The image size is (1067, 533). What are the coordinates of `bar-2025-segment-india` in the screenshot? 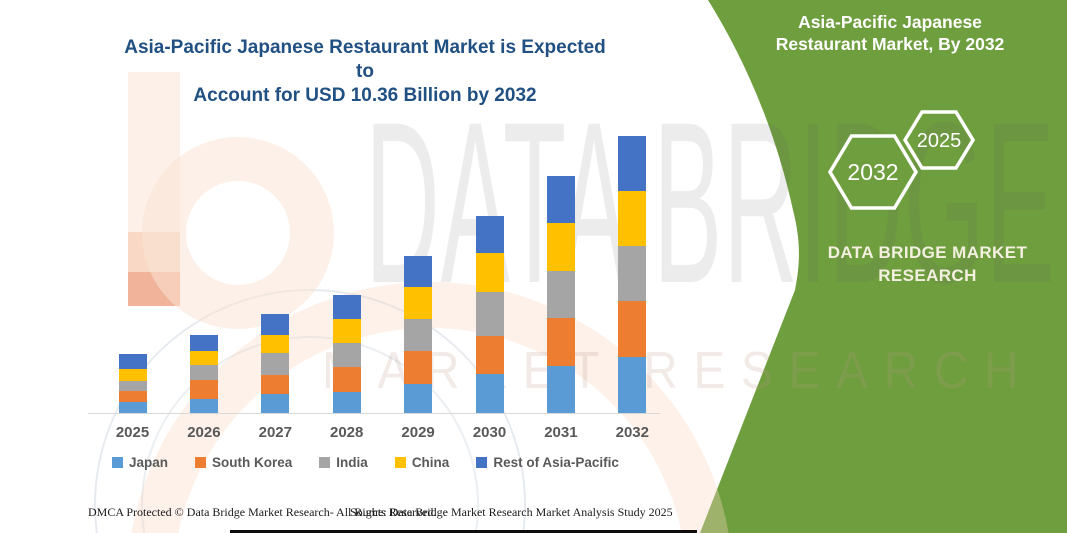 It's located at (132, 386).